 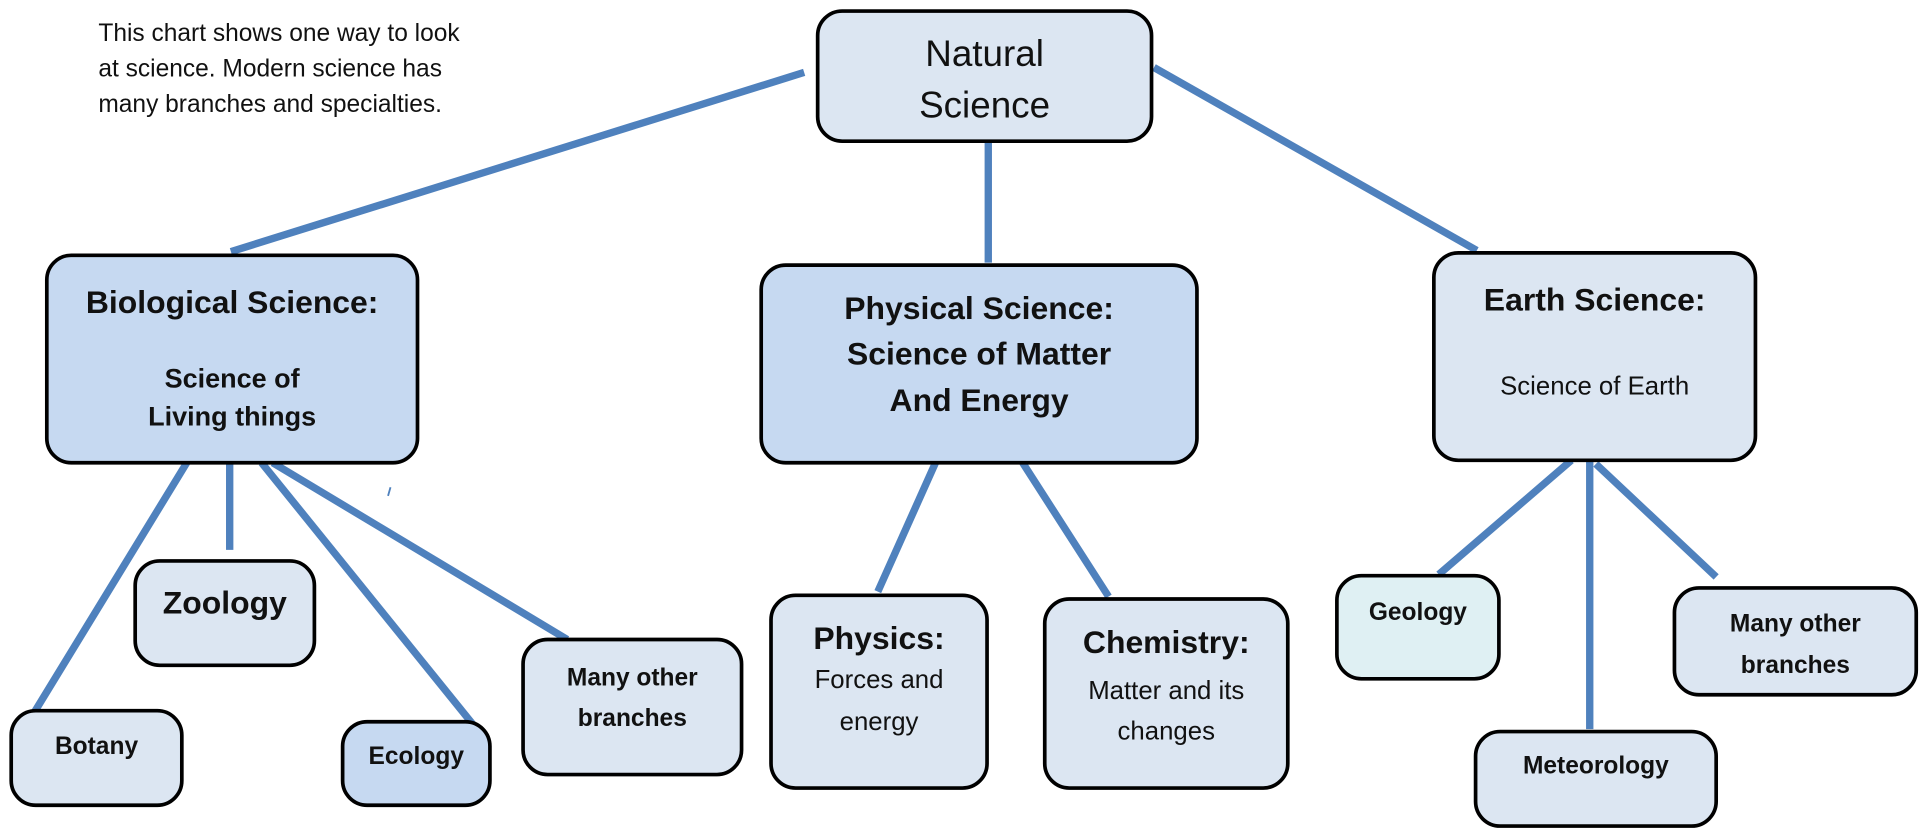 What do you see at coordinates (1418, 612) in the screenshot?
I see `node-label: Geology` at bounding box center [1418, 612].